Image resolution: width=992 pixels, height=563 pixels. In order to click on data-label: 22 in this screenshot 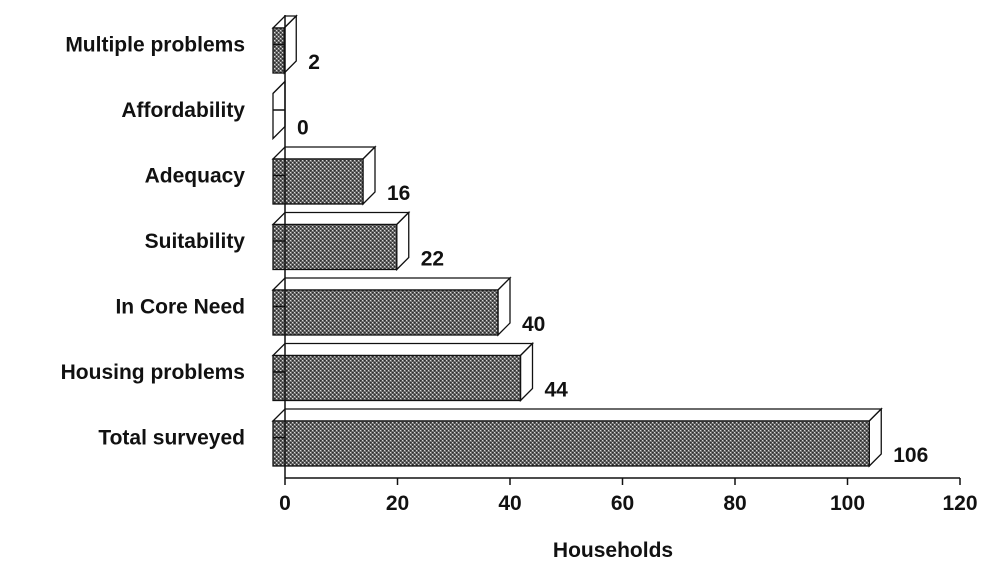, I will do `click(432, 259)`.